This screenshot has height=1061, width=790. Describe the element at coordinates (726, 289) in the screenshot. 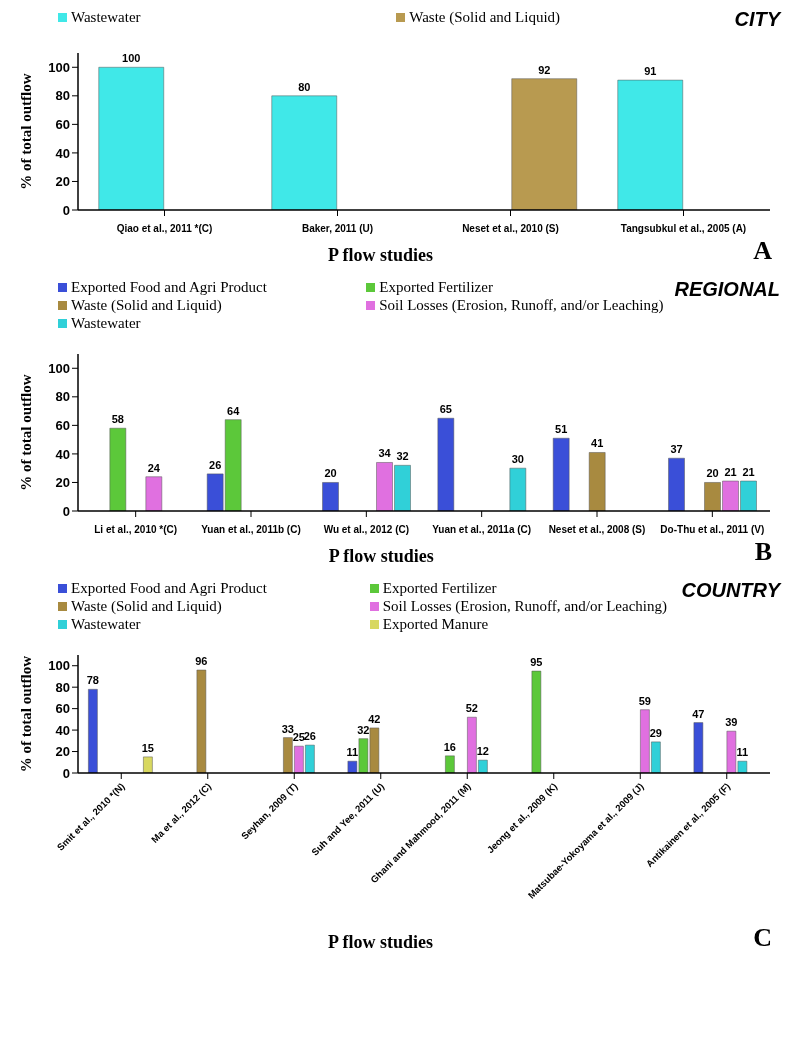

I see `chart-title: REGIONAL` at that location.